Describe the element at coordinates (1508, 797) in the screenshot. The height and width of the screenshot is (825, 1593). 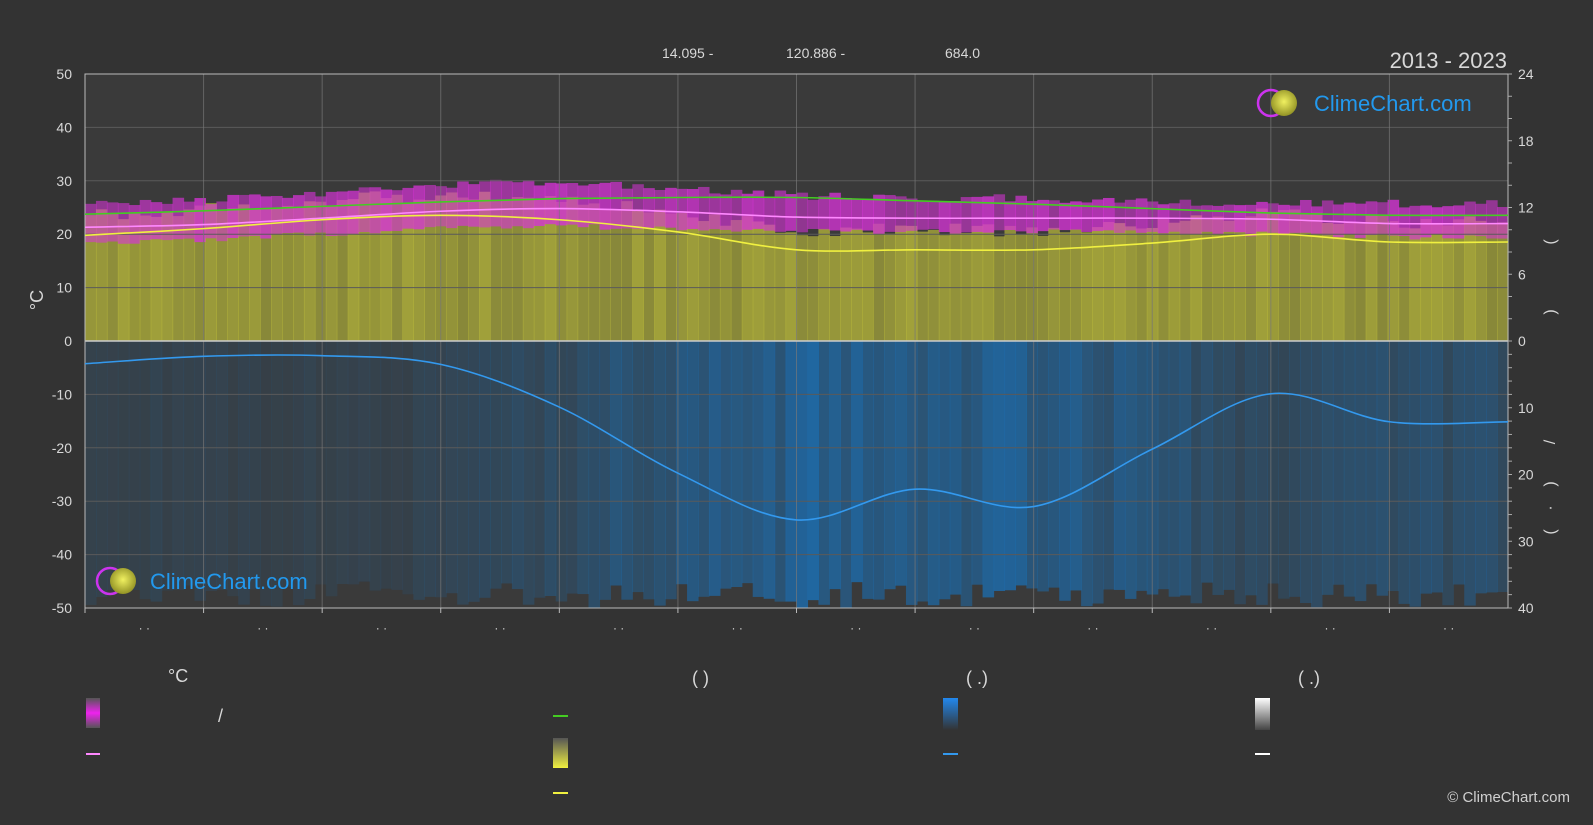
I see `copyright: © ClimeChart.com` at that location.